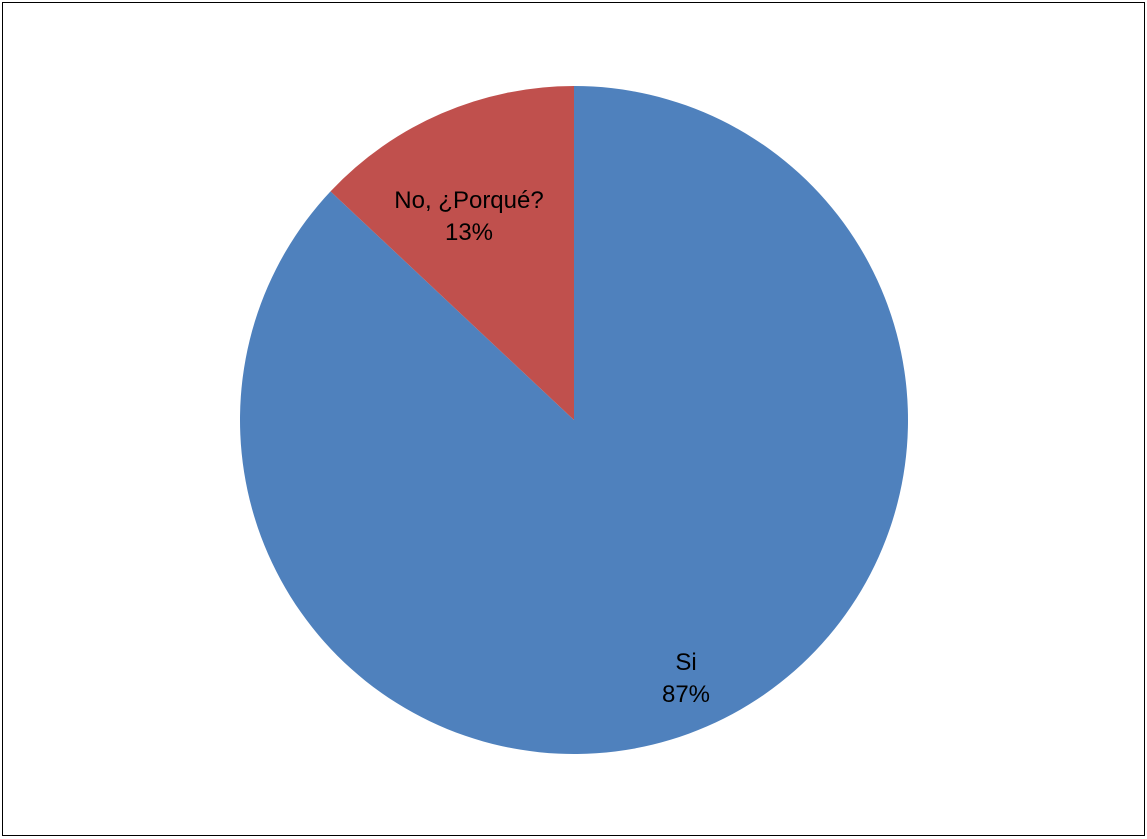 This screenshot has width=1147, height=839. What do you see at coordinates (469, 232) in the screenshot?
I see `slice-percent-label: 13%` at bounding box center [469, 232].